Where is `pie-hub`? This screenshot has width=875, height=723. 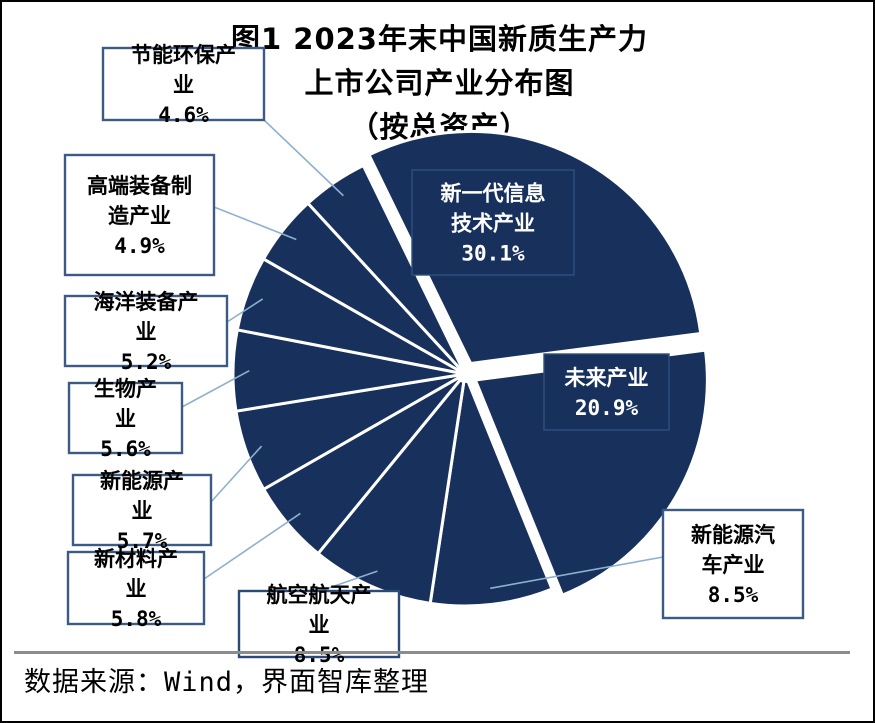
pie-hub is located at coordinates (465, 374).